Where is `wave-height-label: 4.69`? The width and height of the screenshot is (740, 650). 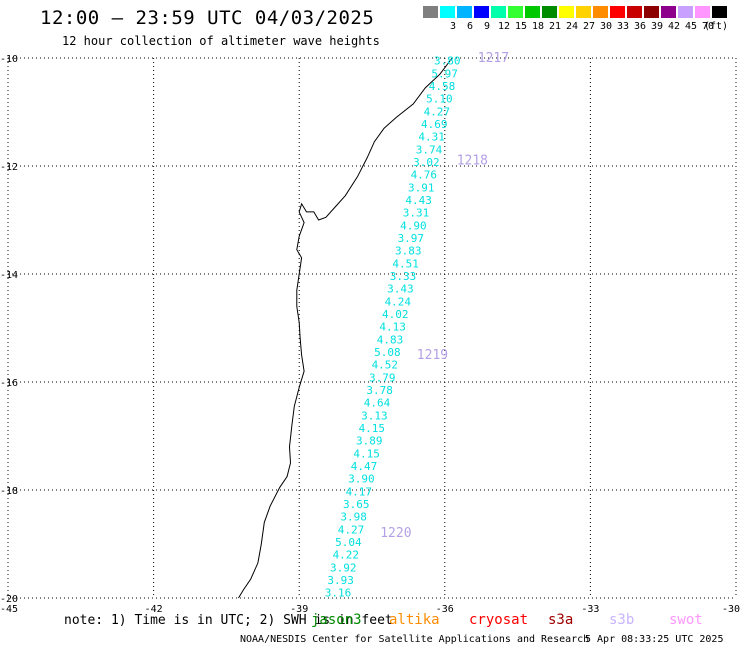
wave-height-label: 4.69 is located at coordinates (434, 124).